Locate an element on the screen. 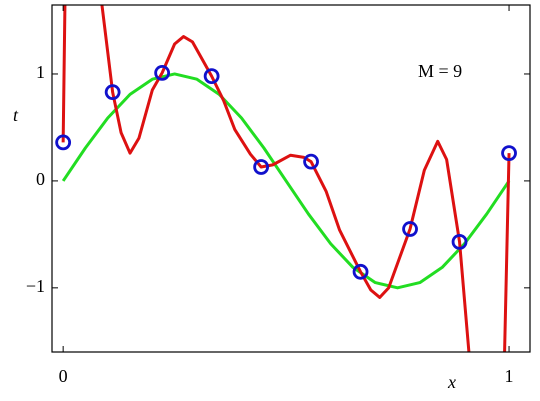  x-tick-label: 1 is located at coordinates (509, 376).